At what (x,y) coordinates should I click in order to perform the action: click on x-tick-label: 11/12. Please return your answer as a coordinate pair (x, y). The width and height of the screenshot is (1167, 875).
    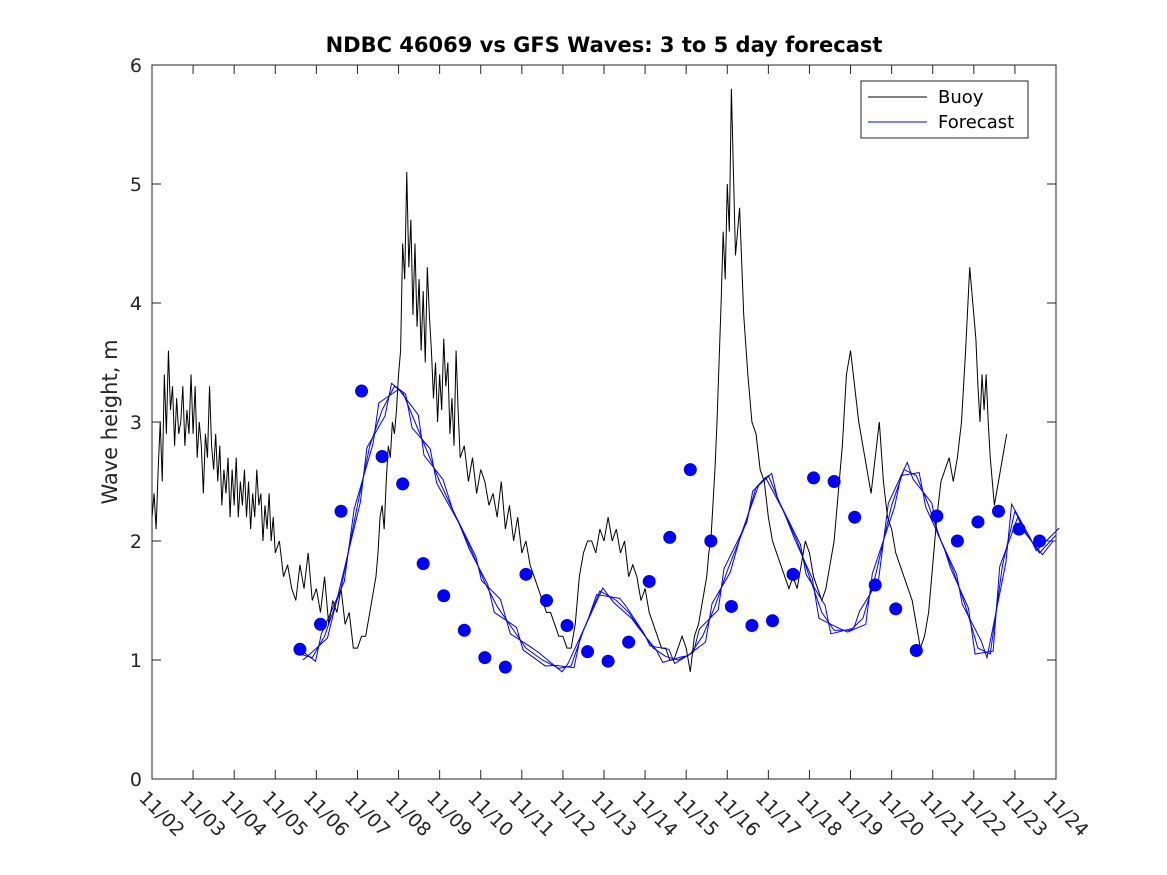
    Looking at the image, I should click on (572, 814).